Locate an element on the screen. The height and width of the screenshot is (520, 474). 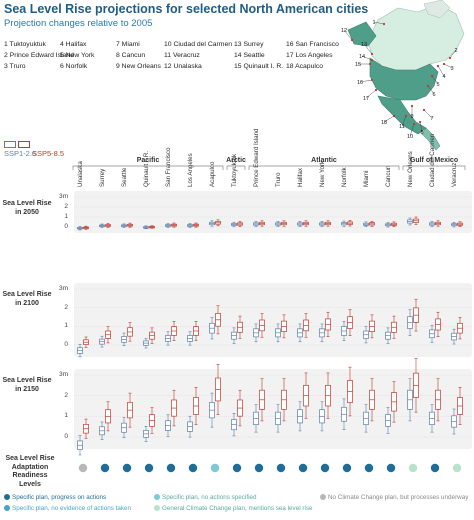
map-city-number: 9 is located at coordinates (411, 117).